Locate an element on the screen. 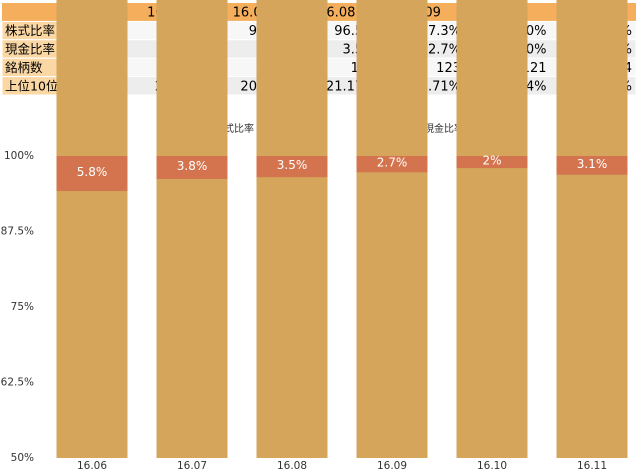 This screenshot has height=472, width=644. x-tick-label: 16.06 is located at coordinates (92, 466).